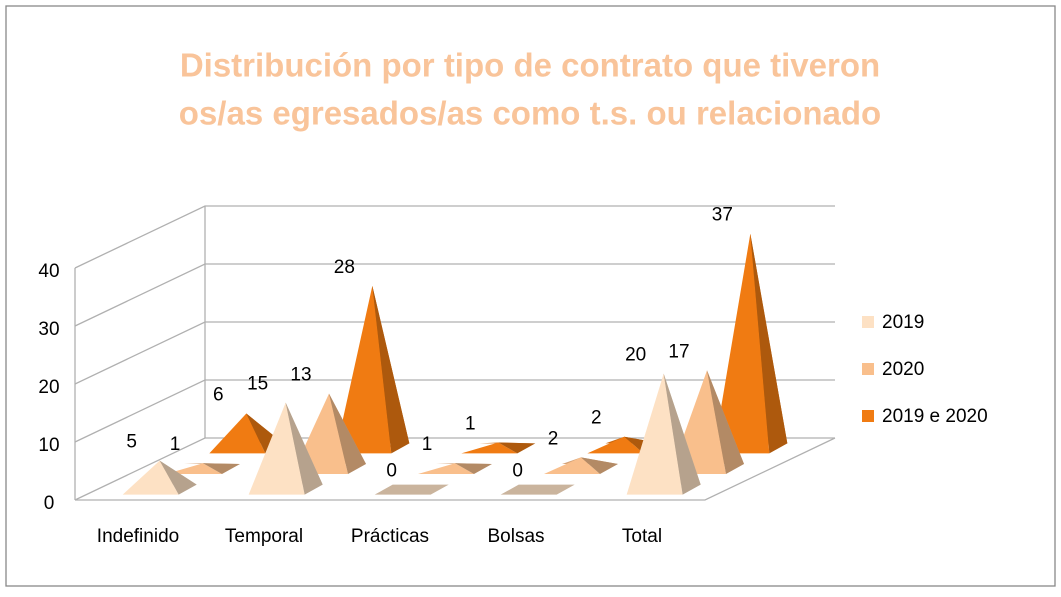 The image size is (1061, 597). What do you see at coordinates (218, 395) in the screenshot?
I see `data-label: 6` at bounding box center [218, 395].